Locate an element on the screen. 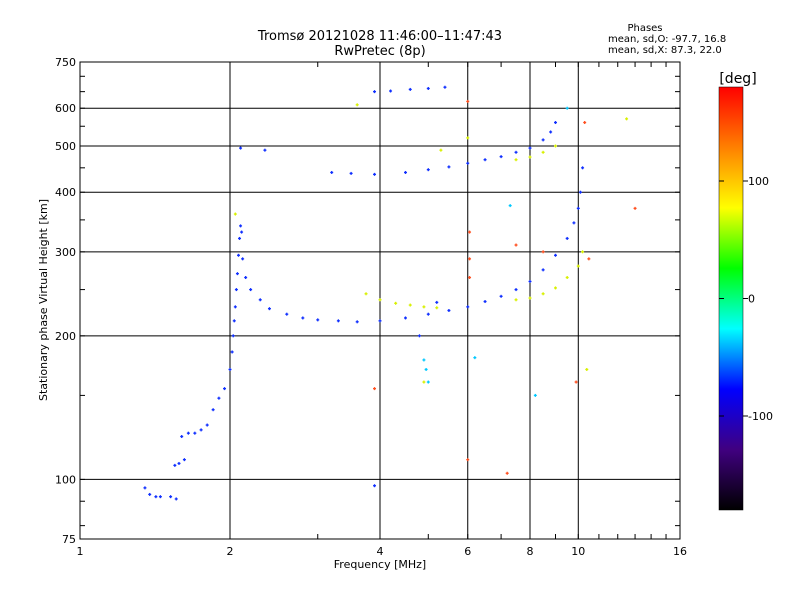 Image resolution: width=800 pixels, height=600 pixels. phase-info-heading: Phases is located at coordinates (644, 28).